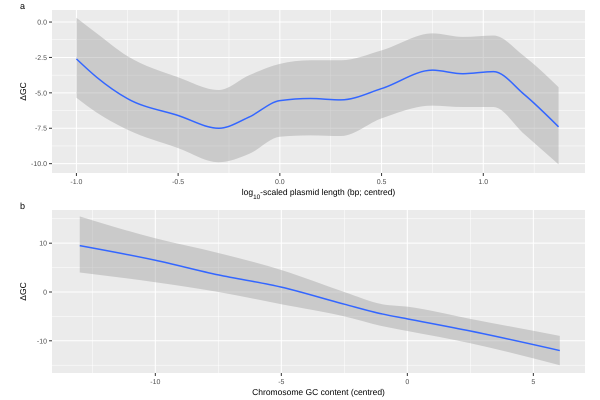 This screenshot has height=400, width=600. I want to click on chart-title: b, so click(23, 206).